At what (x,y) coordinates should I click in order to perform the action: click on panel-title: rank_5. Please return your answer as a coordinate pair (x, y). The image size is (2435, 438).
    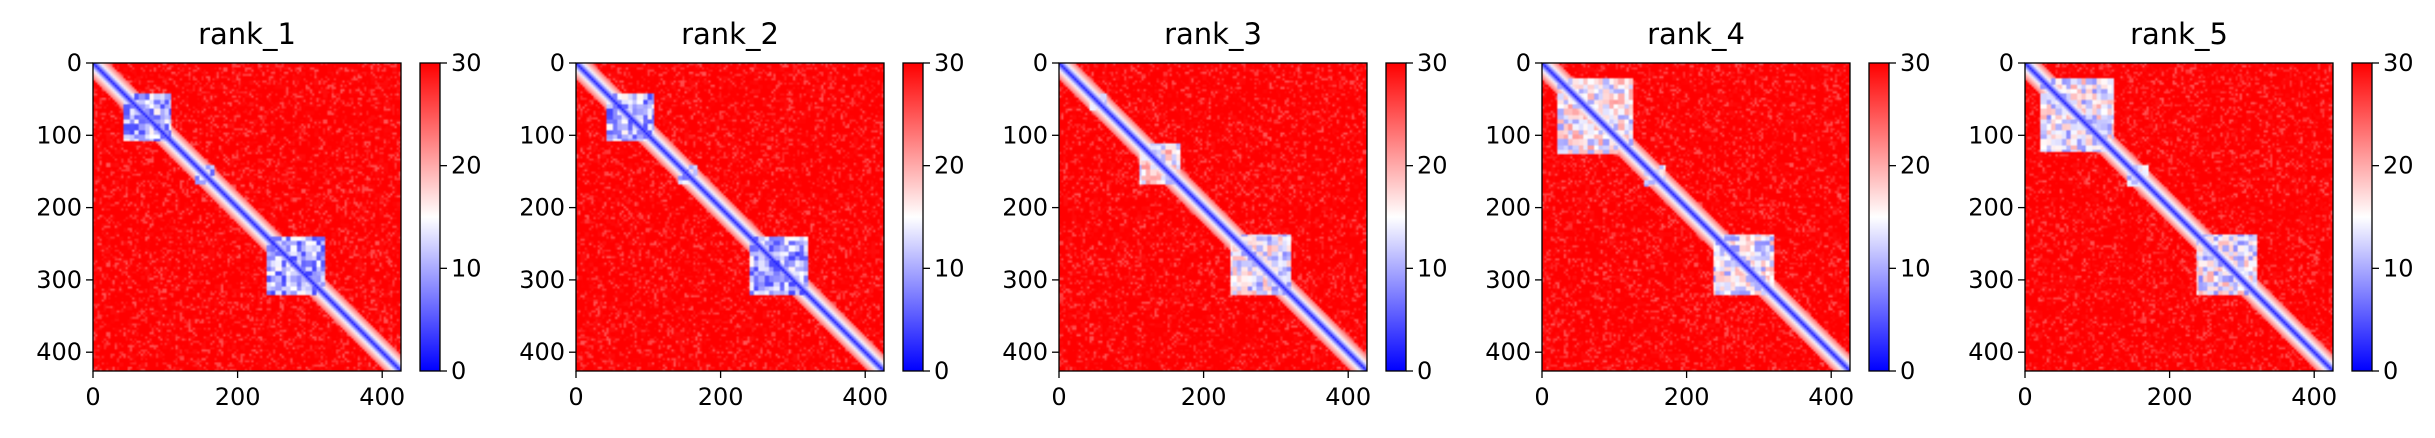
    Looking at the image, I should click on (2179, 34).